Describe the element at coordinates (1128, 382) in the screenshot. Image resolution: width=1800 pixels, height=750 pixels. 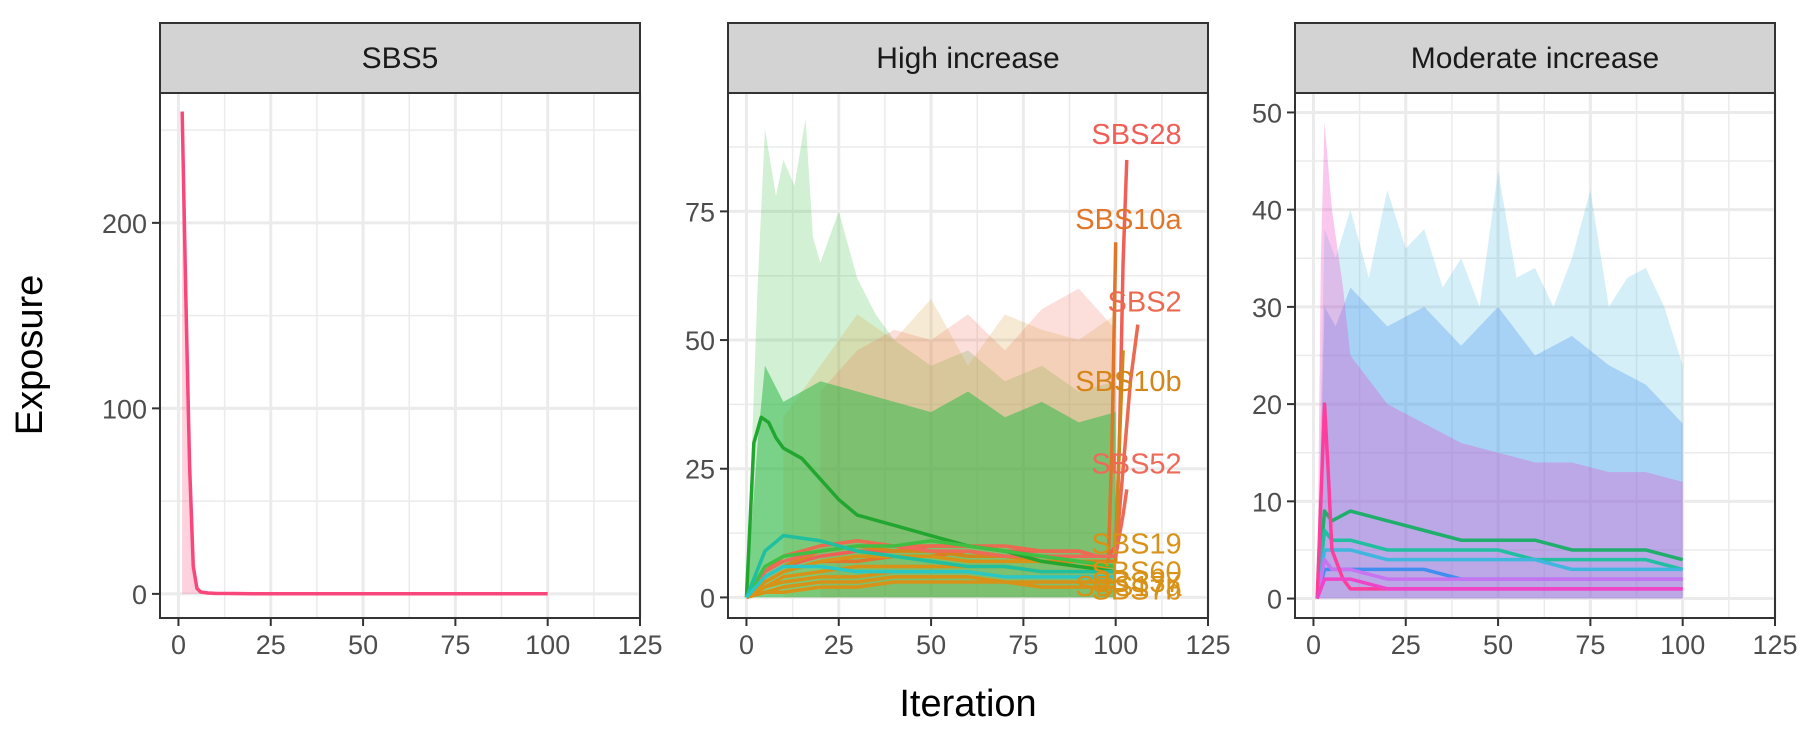
I see `series-label: SBS10b` at that location.